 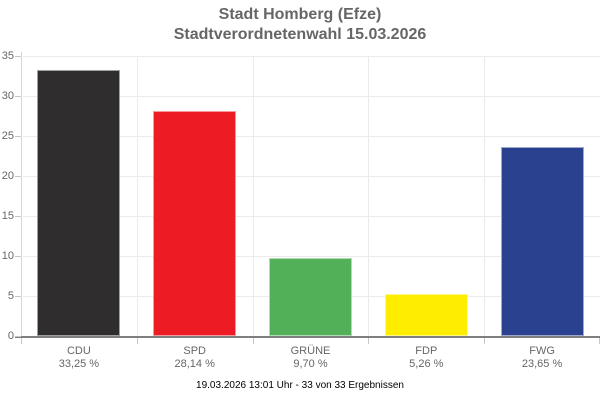 What do you see at coordinates (300, 14) in the screenshot?
I see `chart-title-line1: Stadt Homberg (Efze)` at bounding box center [300, 14].